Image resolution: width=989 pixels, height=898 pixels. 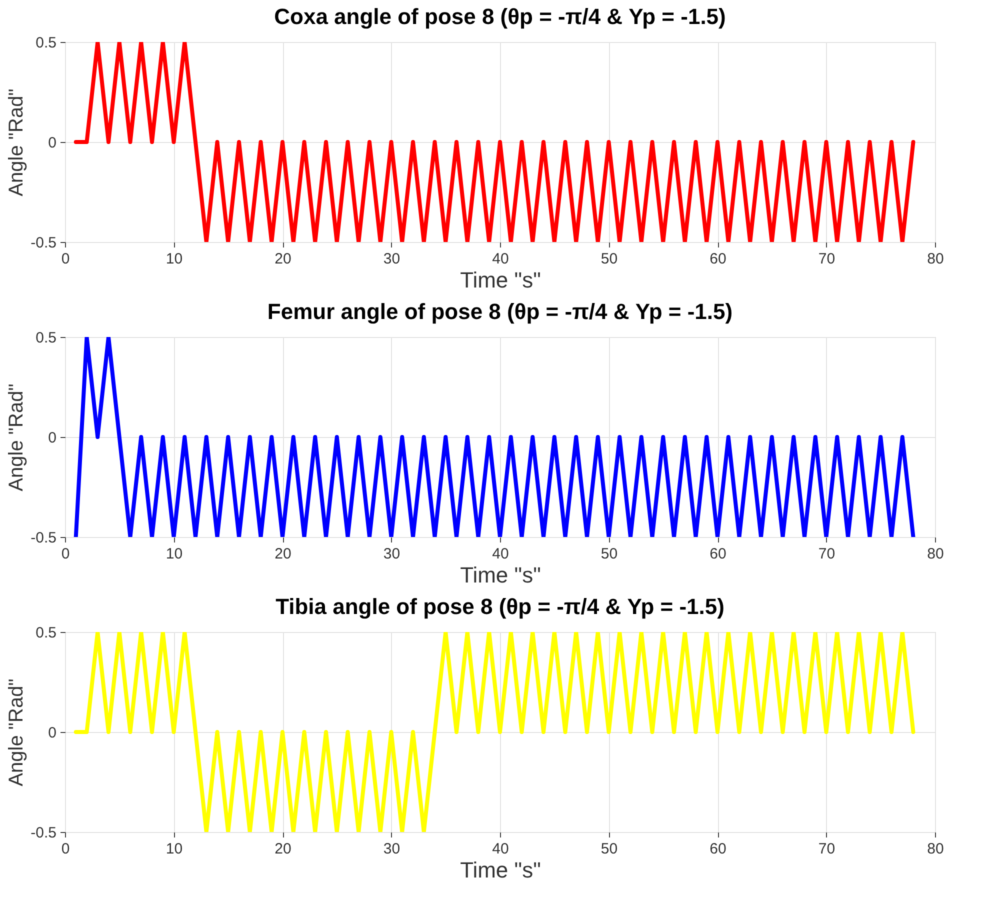 What do you see at coordinates (500, 16) in the screenshot?
I see `chart-title: Coxa angle of pose 8 (θp = -π/4 & Yp = -1.5)` at bounding box center [500, 16].